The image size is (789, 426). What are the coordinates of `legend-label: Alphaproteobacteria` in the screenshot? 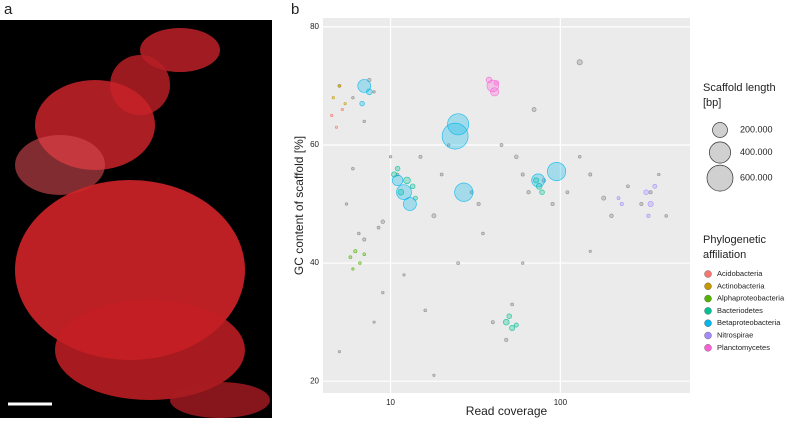 It's located at (751, 298).